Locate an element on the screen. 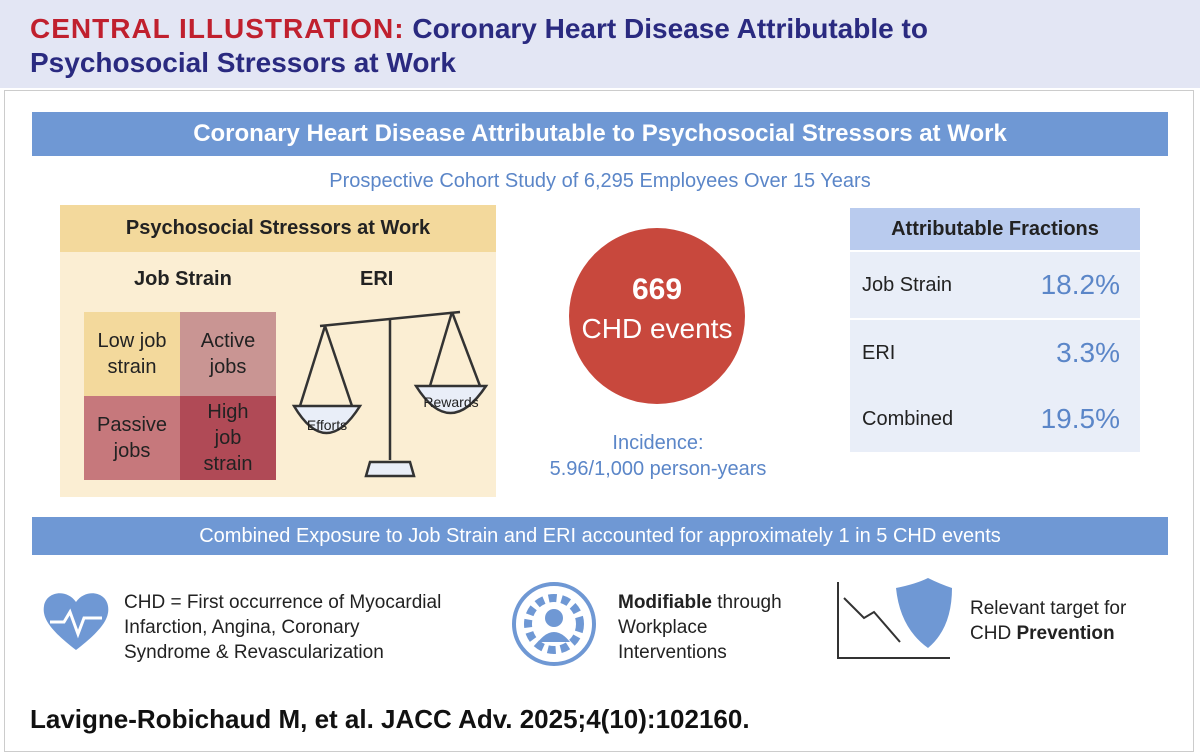  label: CENTRAL ILLUSTRATION: is located at coordinates (217, 28).